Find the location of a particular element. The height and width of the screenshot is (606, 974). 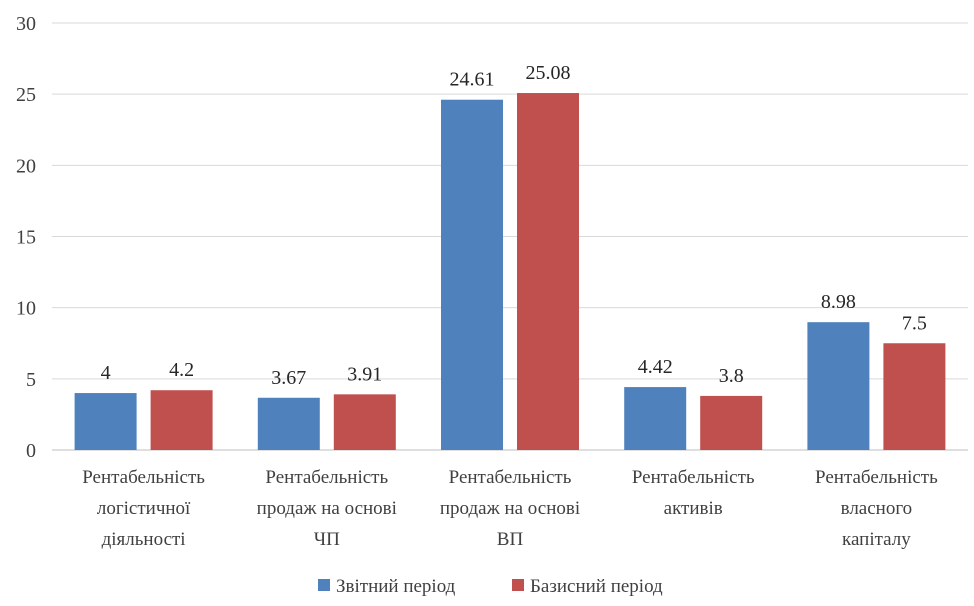

category-label: Рентабельність активів is located at coordinates (693, 493).